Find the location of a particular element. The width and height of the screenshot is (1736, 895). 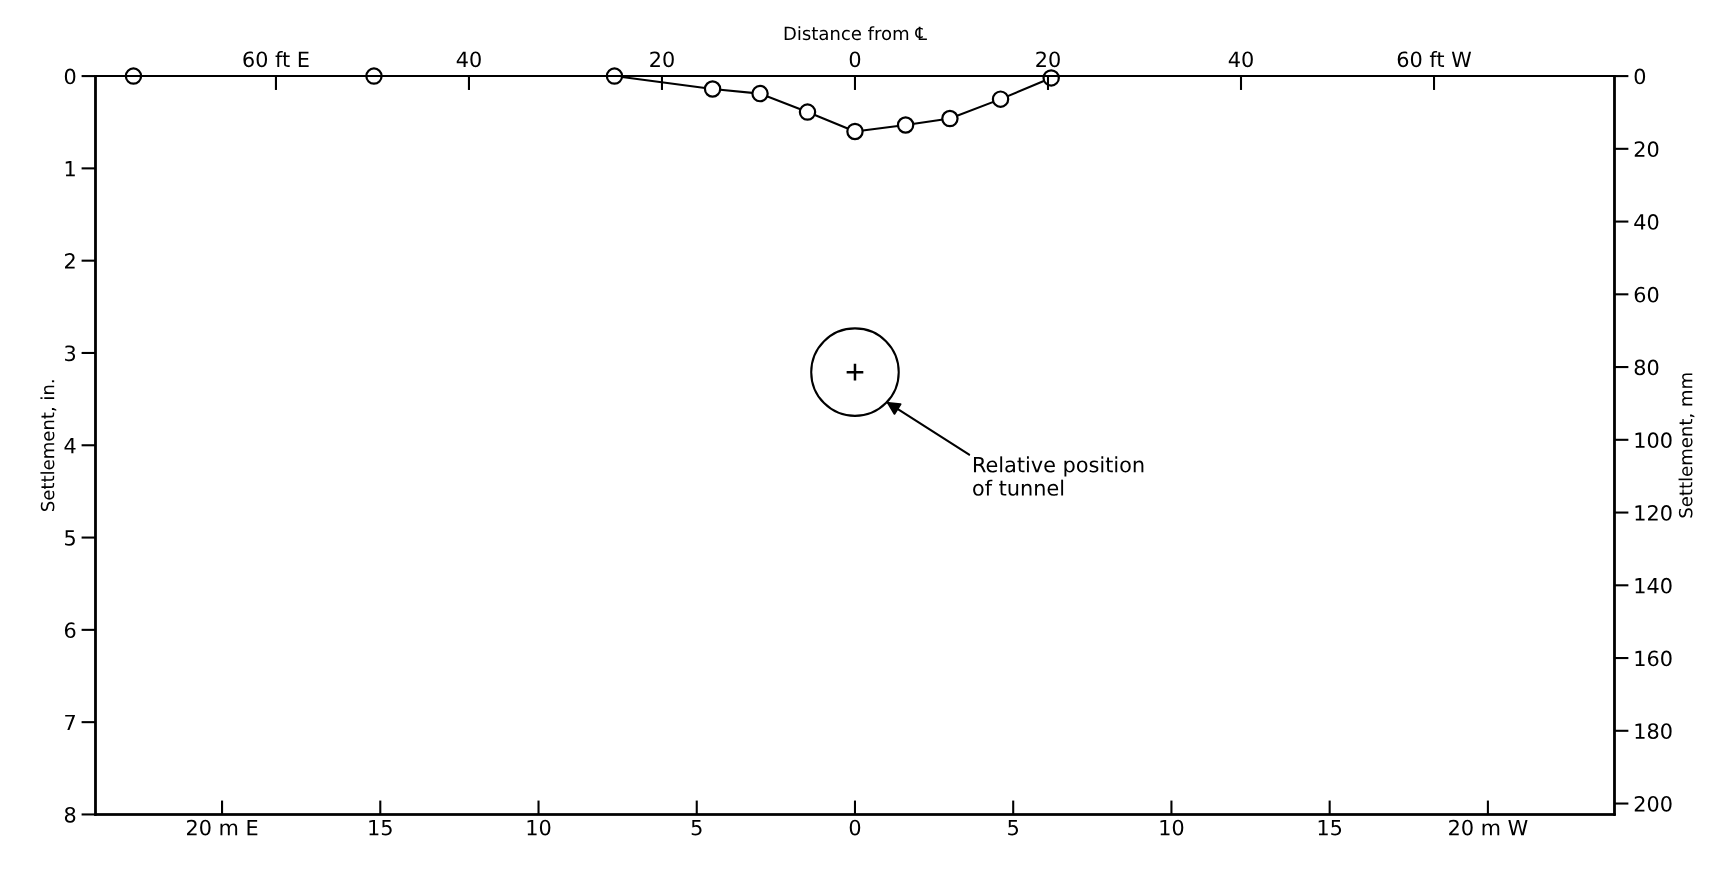

y2-tick-label: 40 is located at coordinates (1646, 222).